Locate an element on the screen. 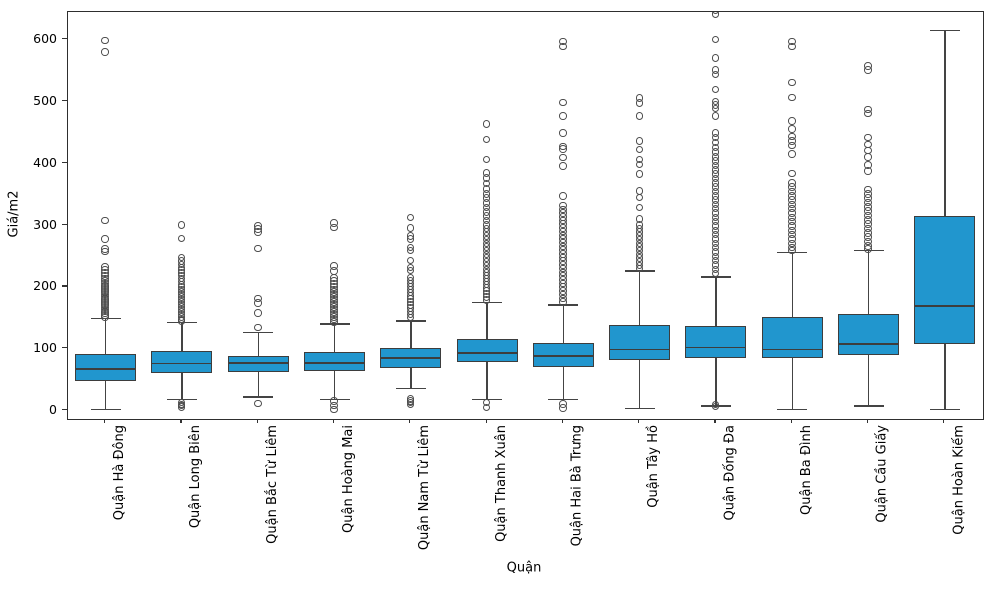  x-tick-label: Quận Thanh Xuân is located at coordinates (501, 483).